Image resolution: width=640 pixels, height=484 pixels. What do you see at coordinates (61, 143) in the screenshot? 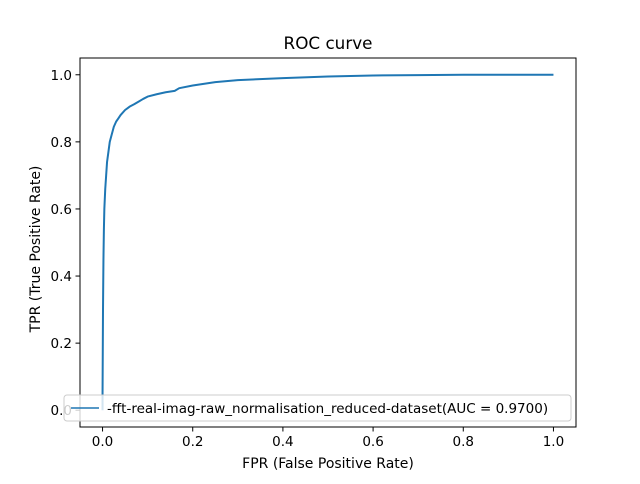
I see `y-tick-label: 0.8` at bounding box center [61, 143].